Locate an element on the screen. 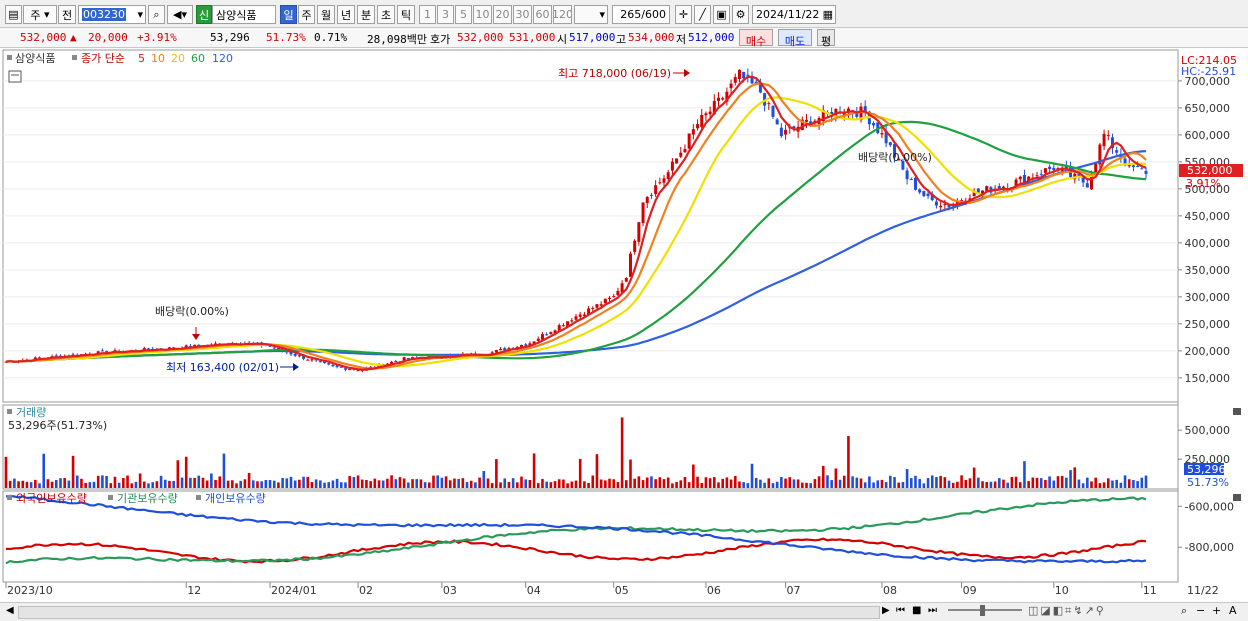 Image resolution: width=1248 pixels, height=621 pixels. drawing-tools-icons: ◫◪◧⌗↯↗⚲ is located at coordinates (1067, 610).